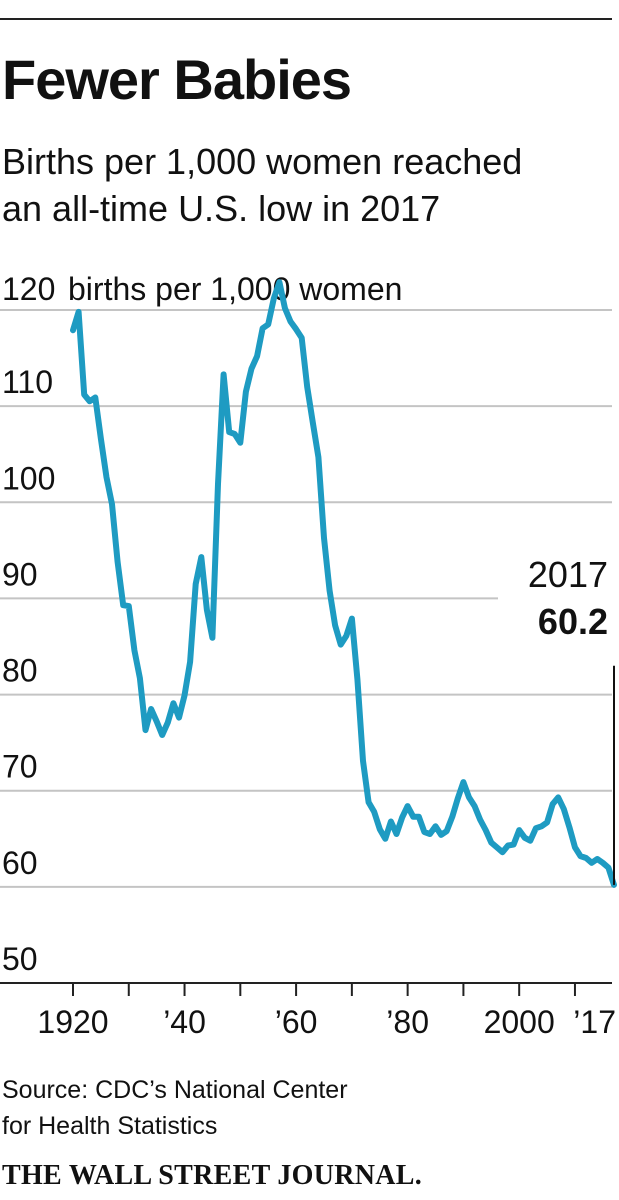  Describe the element at coordinates (20, 863) in the screenshot. I see `y-tick-label-60: 60` at that location.